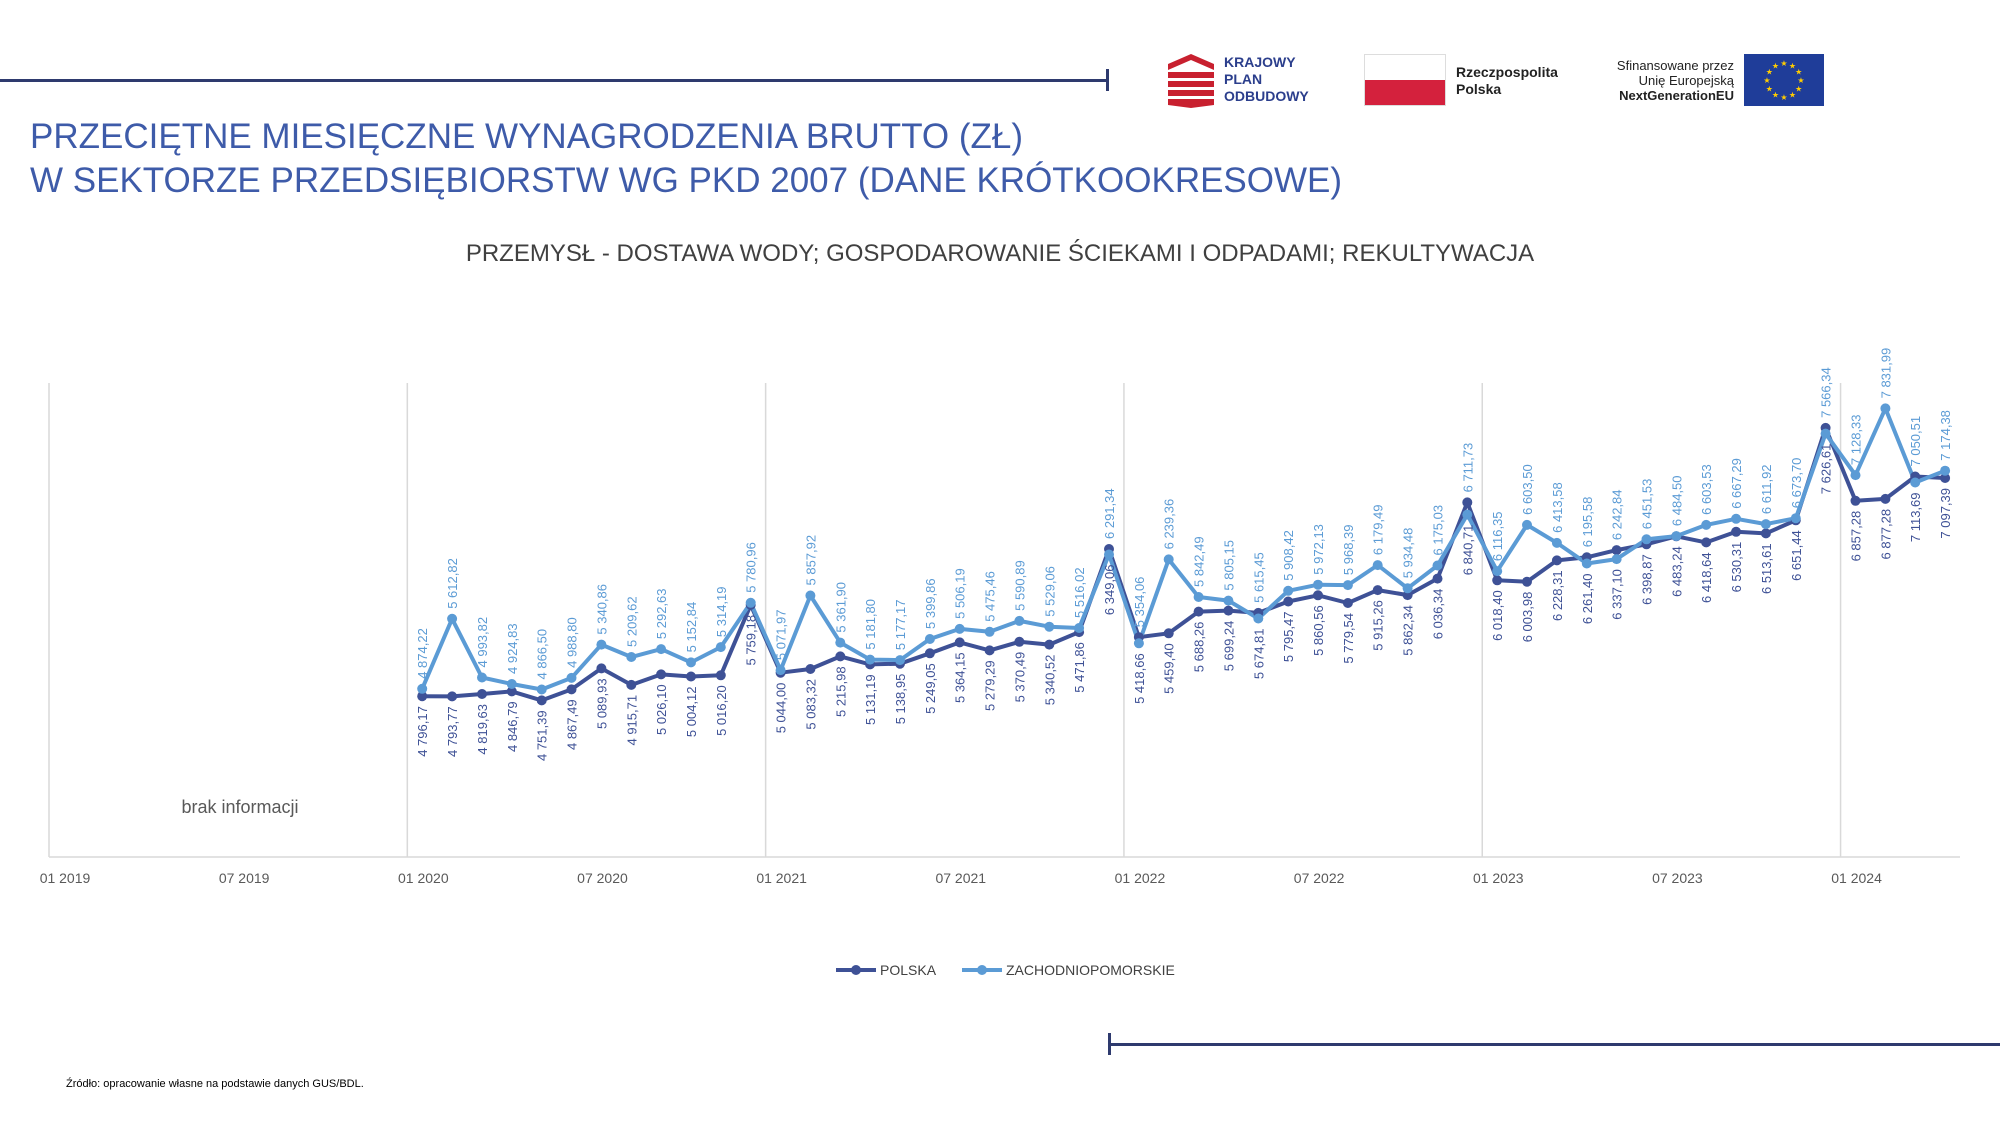 The height and width of the screenshot is (1125, 2000). Describe the element at coordinates (572, 642) in the screenshot. I see `data-label-zachodniopomorskie: 4 988,80` at that location.